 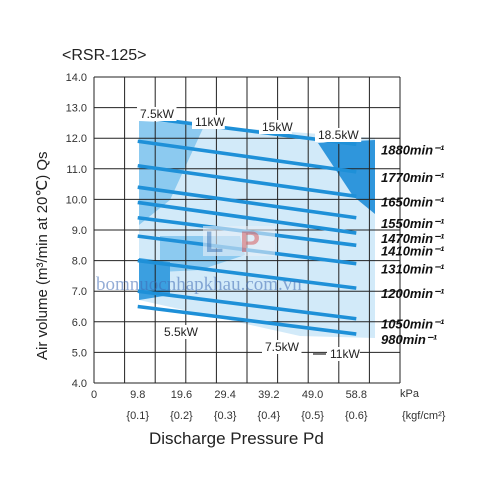 What do you see at coordinates (409, 339) in the screenshot?
I see `rpm-label: 980min⁻¹` at bounding box center [409, 339].